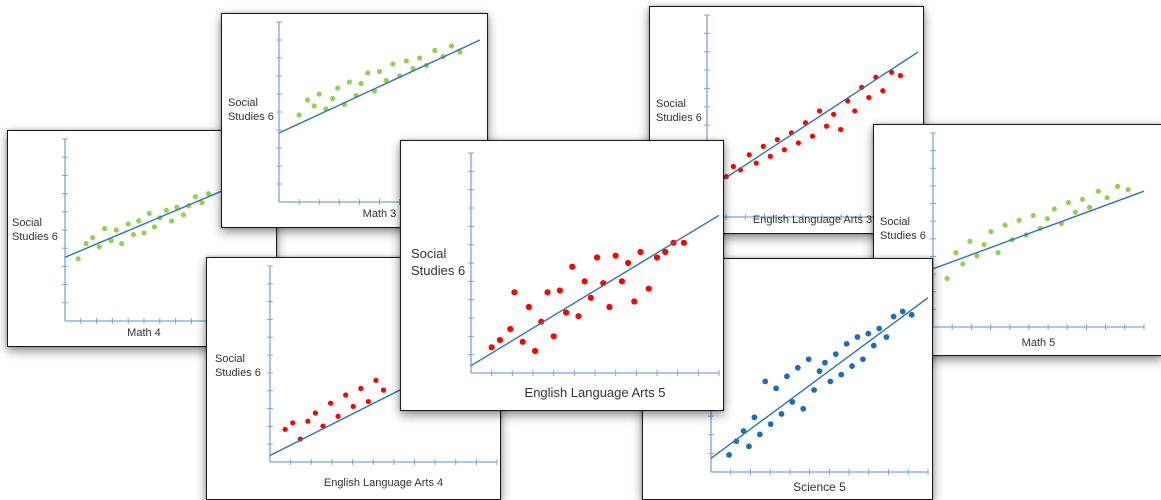 The height and width of the screenshot is (500, 1161). I want to click on chart-card-ela3: Social Studies 6 English Language Arts 3, so click(786, 120).